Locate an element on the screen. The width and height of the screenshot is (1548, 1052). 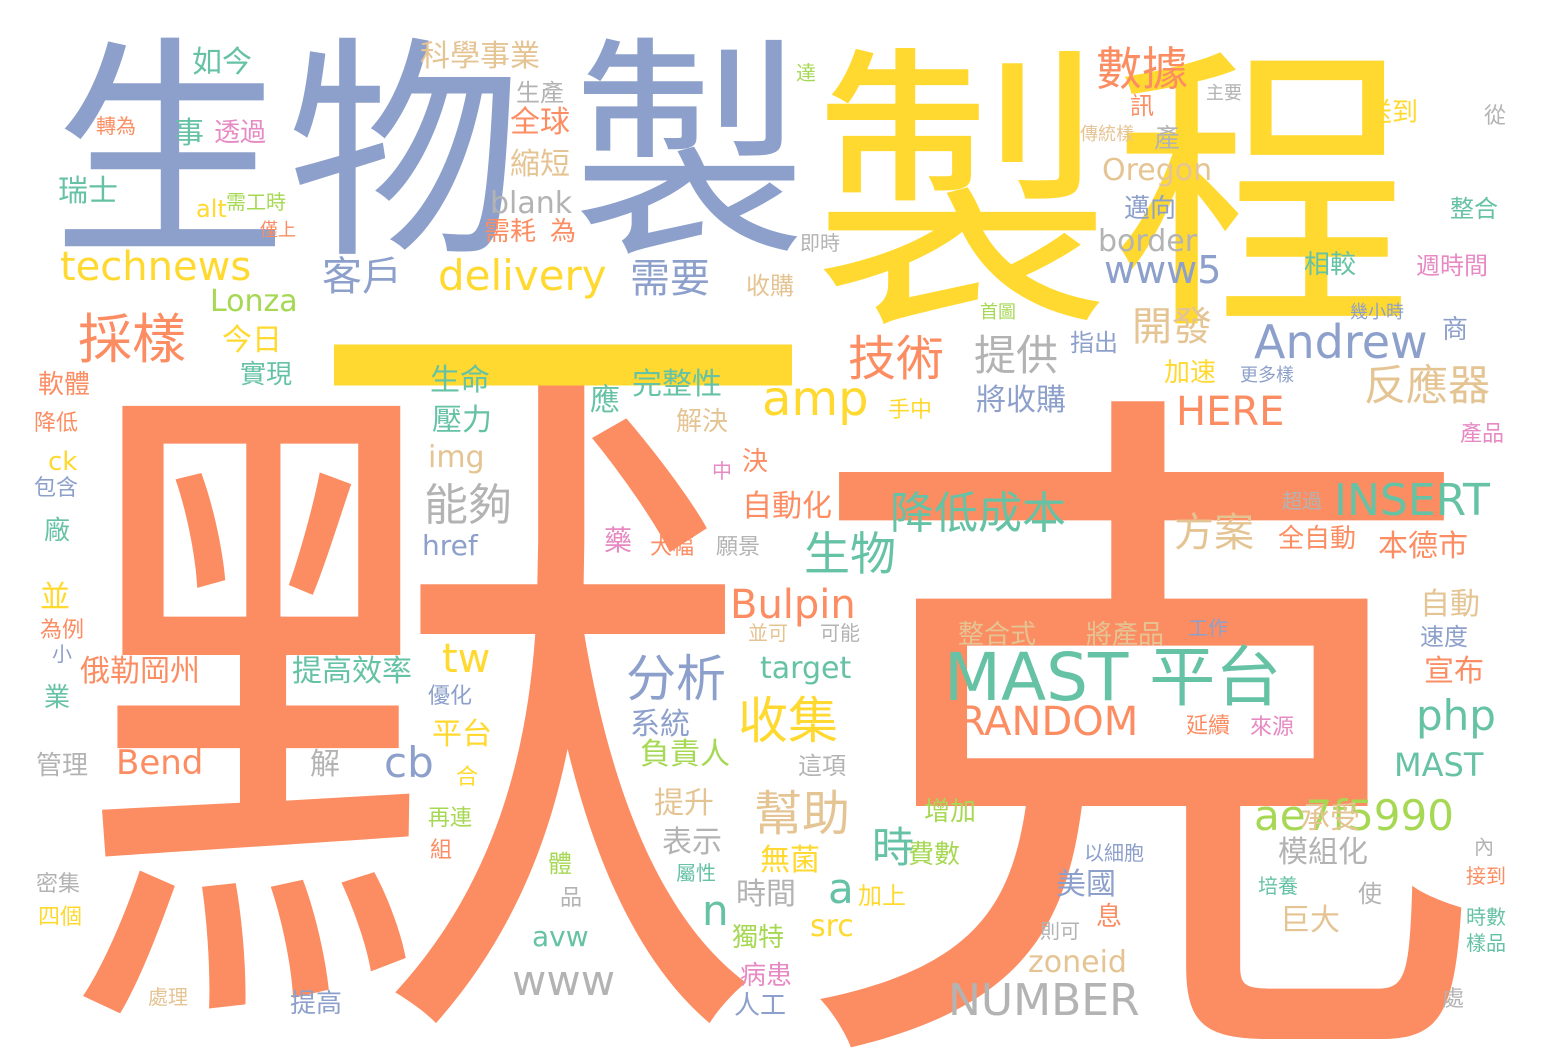
word-6: MAST 平台 is located at coordinates (1112, 677).